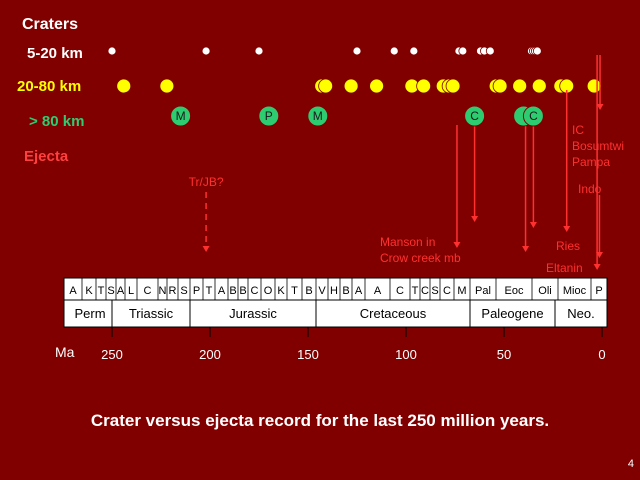 The width and height of the screenshot is (640, 480). I want to click on ejecta-label-line: Bosumtwi, so click(598, 146).